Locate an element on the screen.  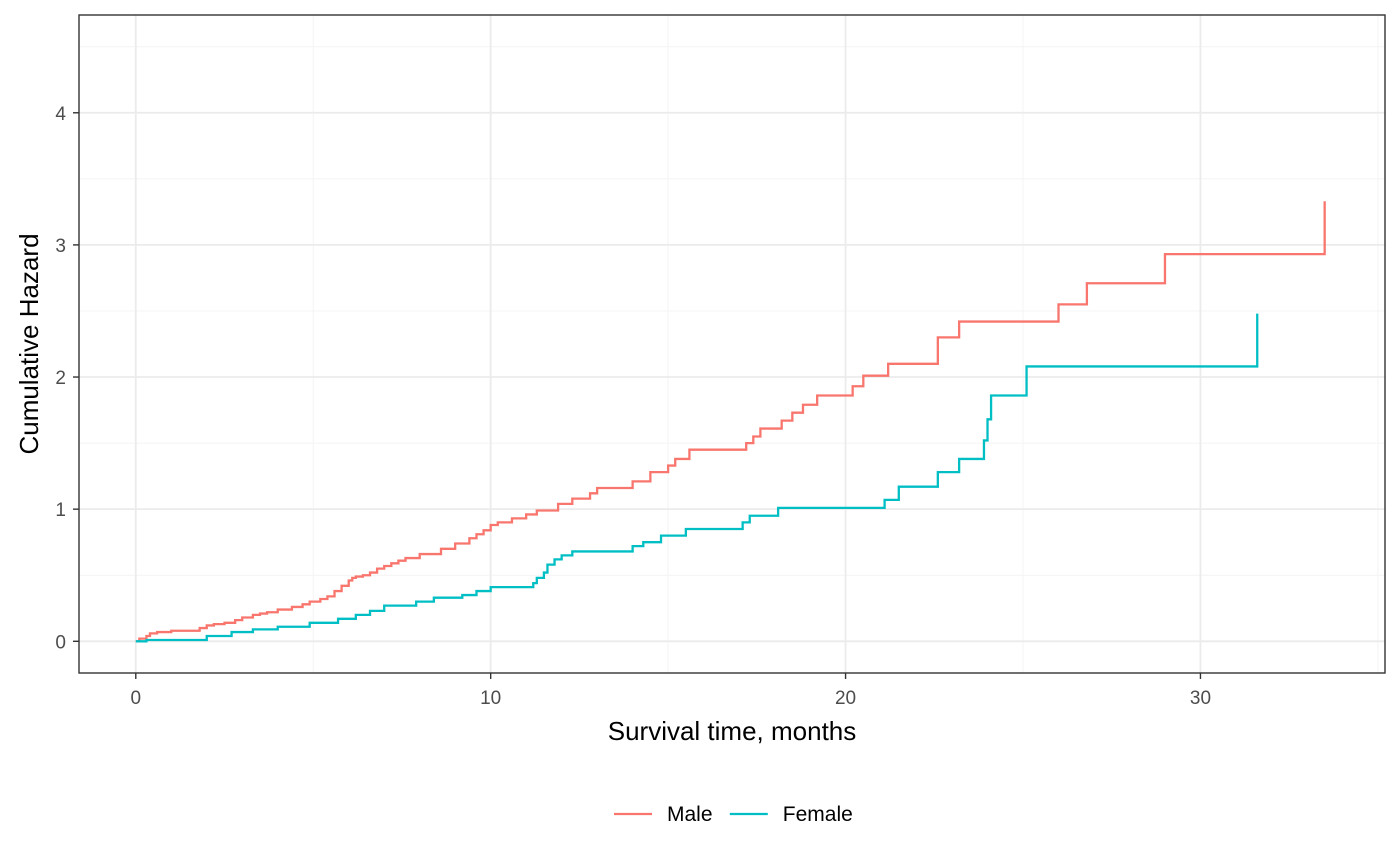
x-axis-title: Survival time, months is located at coordinates (732, 731).